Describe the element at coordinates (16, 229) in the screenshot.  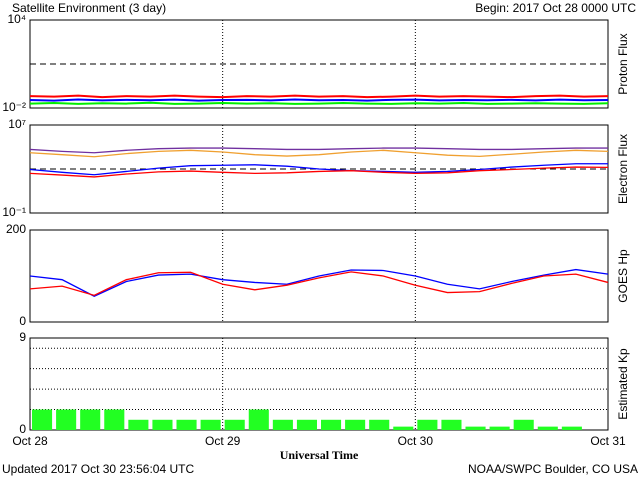
I see `y-tick-label: 200` at that location.